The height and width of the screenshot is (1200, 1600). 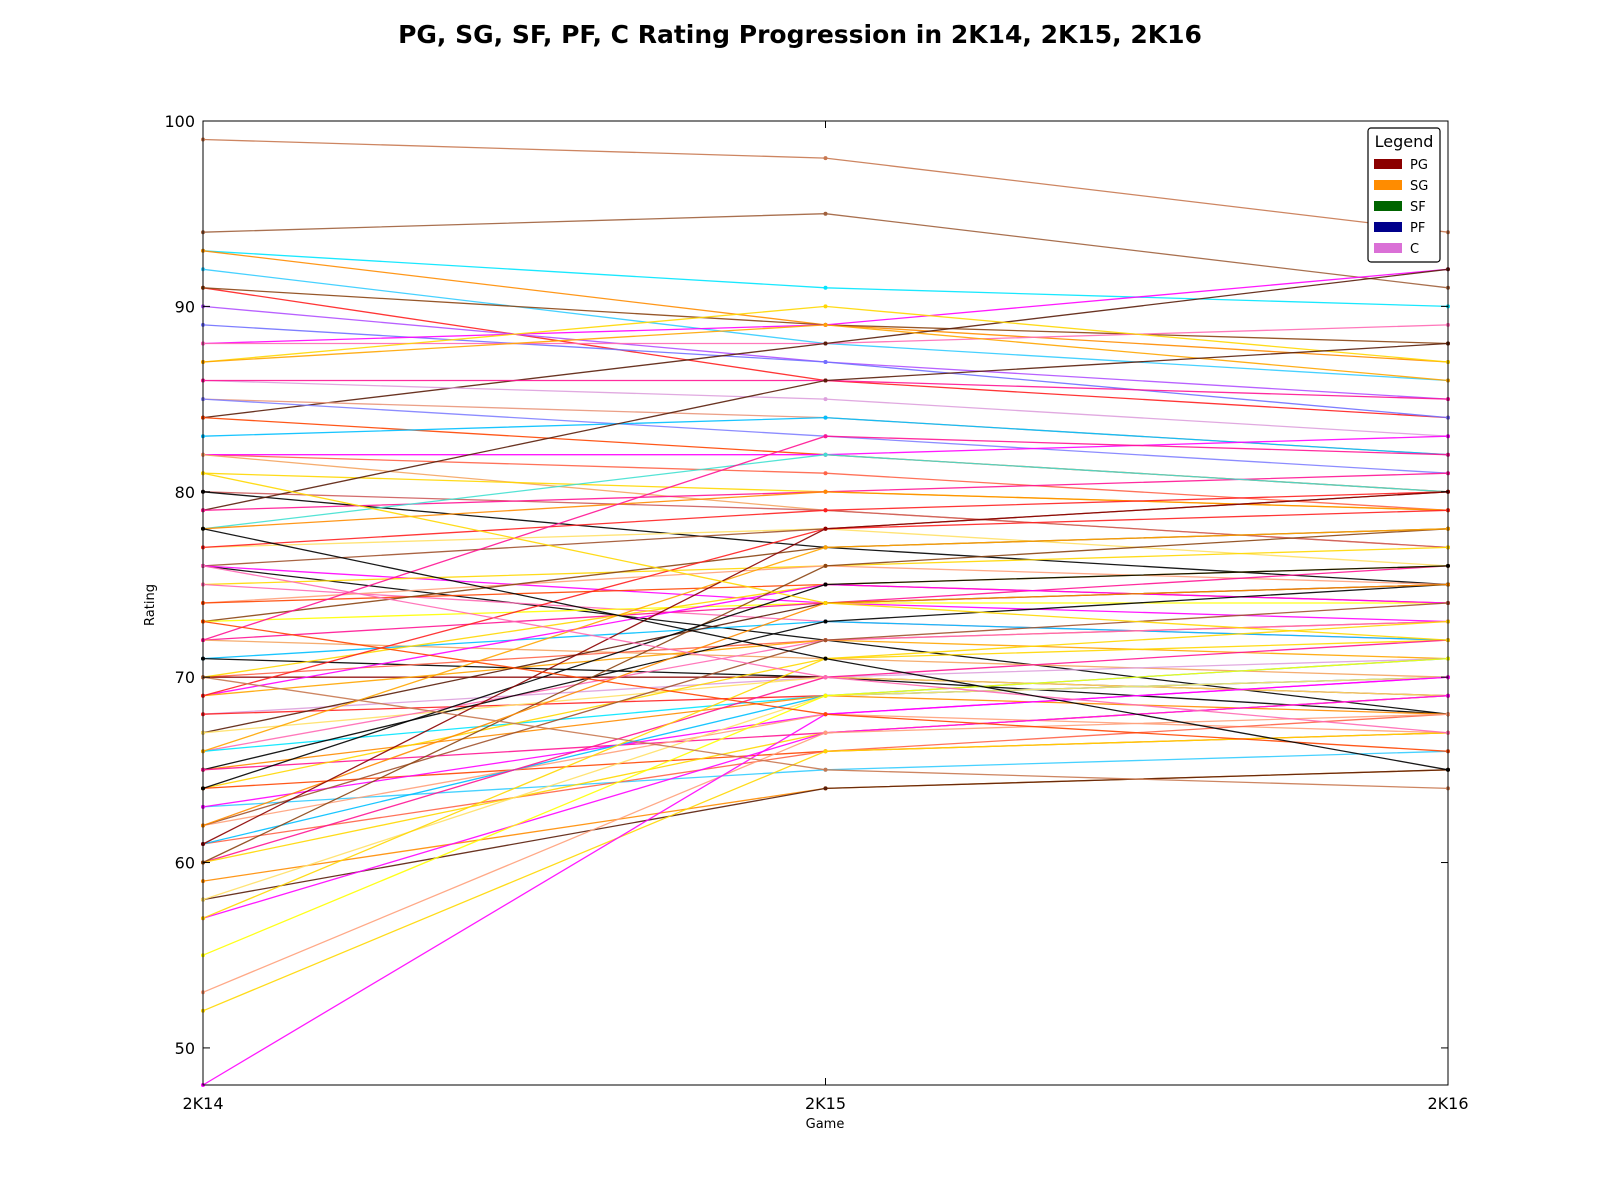 What do you see at coordinates (1417, 228) in the screenshot?
I see `legend-label-pf: PF` at bounding box center [1417, 228].